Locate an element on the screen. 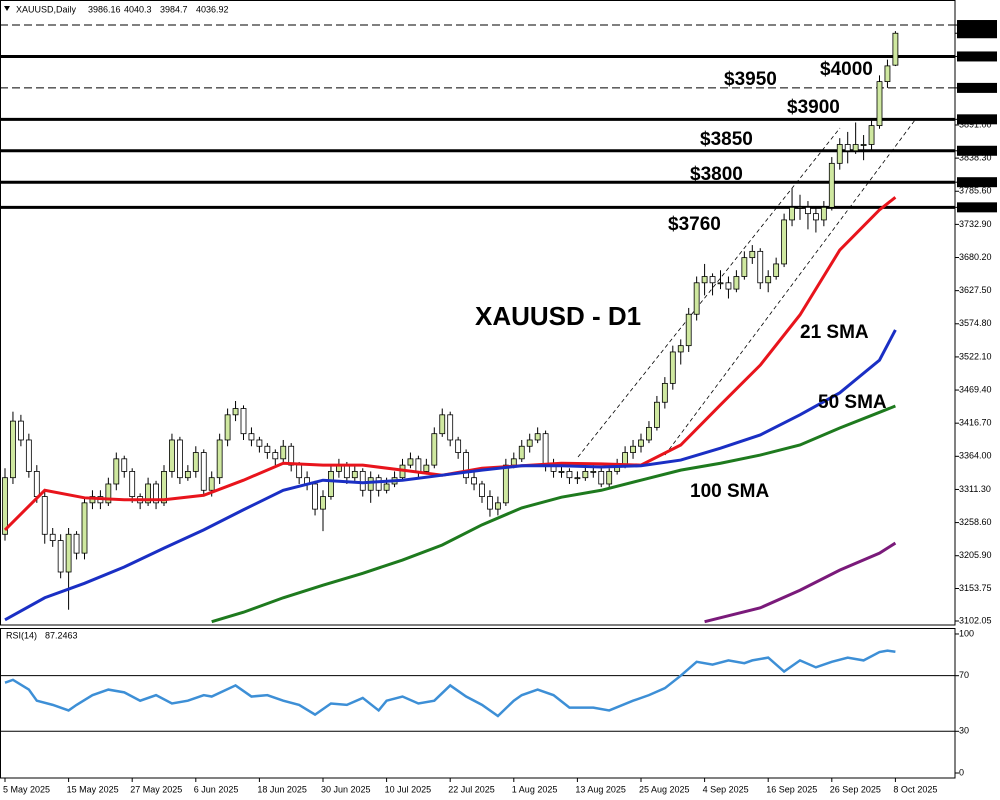 The height and width of the screenshot is (800, 1000). y-tick-label: 3838.30 is located at coordinates (975, 157).